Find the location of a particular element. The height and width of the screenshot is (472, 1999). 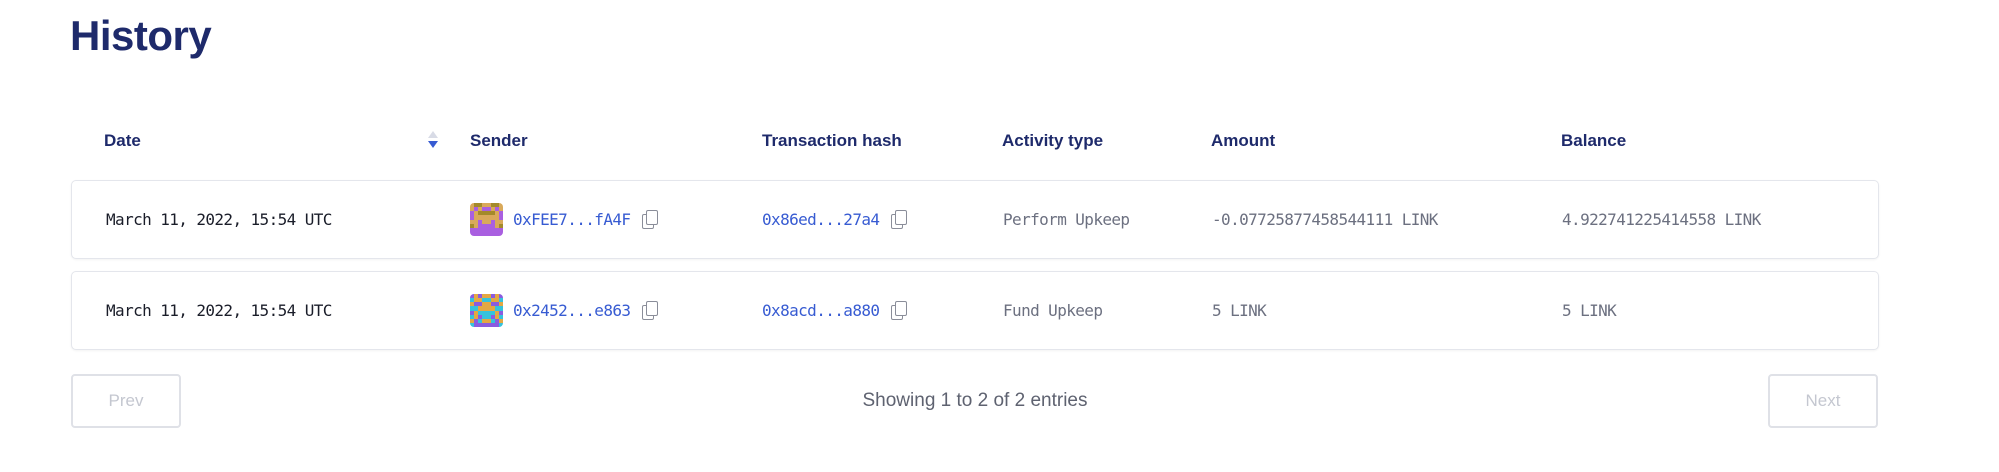

page-title: History is located at coordinates (141, 35).